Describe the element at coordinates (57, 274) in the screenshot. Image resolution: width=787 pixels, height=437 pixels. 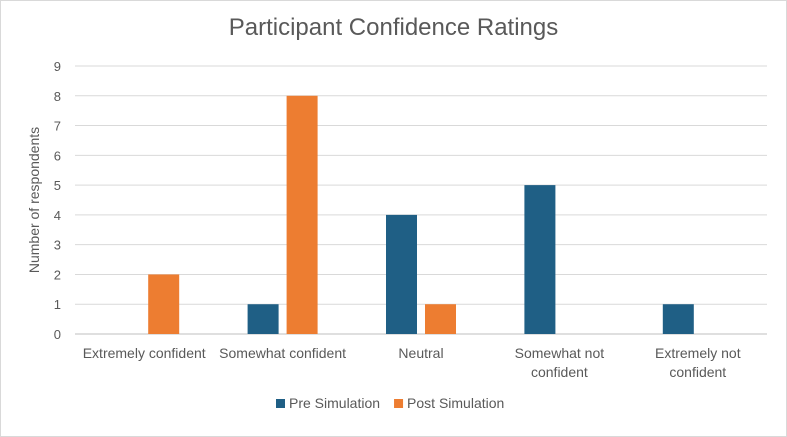
I see `y-tick-label: 2` at that location.